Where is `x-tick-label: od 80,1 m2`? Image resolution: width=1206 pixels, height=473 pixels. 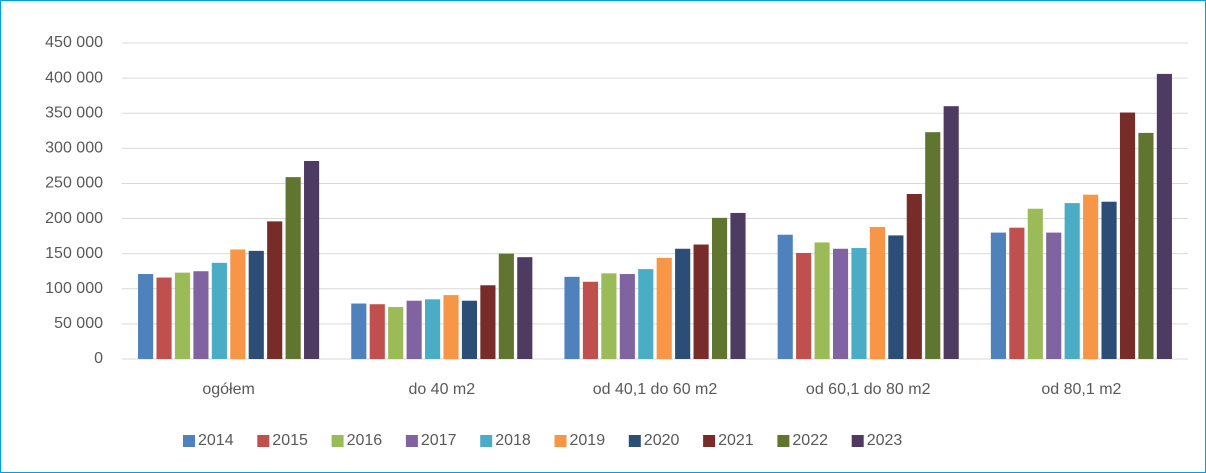 x-tick-label: od 80,1 m2 is located at coordinates (1081, 389).